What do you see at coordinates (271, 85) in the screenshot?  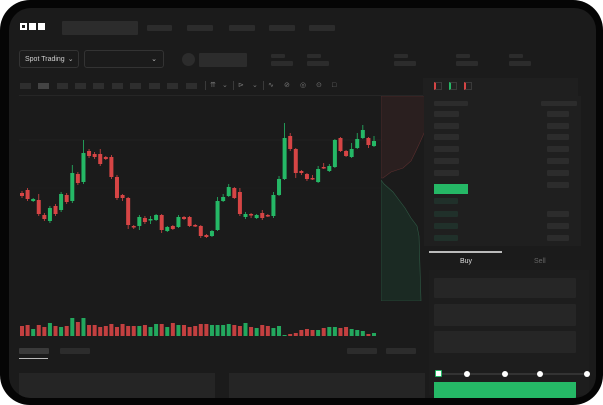 I see `line-icon: ∿` at bounding box center [271, 85].